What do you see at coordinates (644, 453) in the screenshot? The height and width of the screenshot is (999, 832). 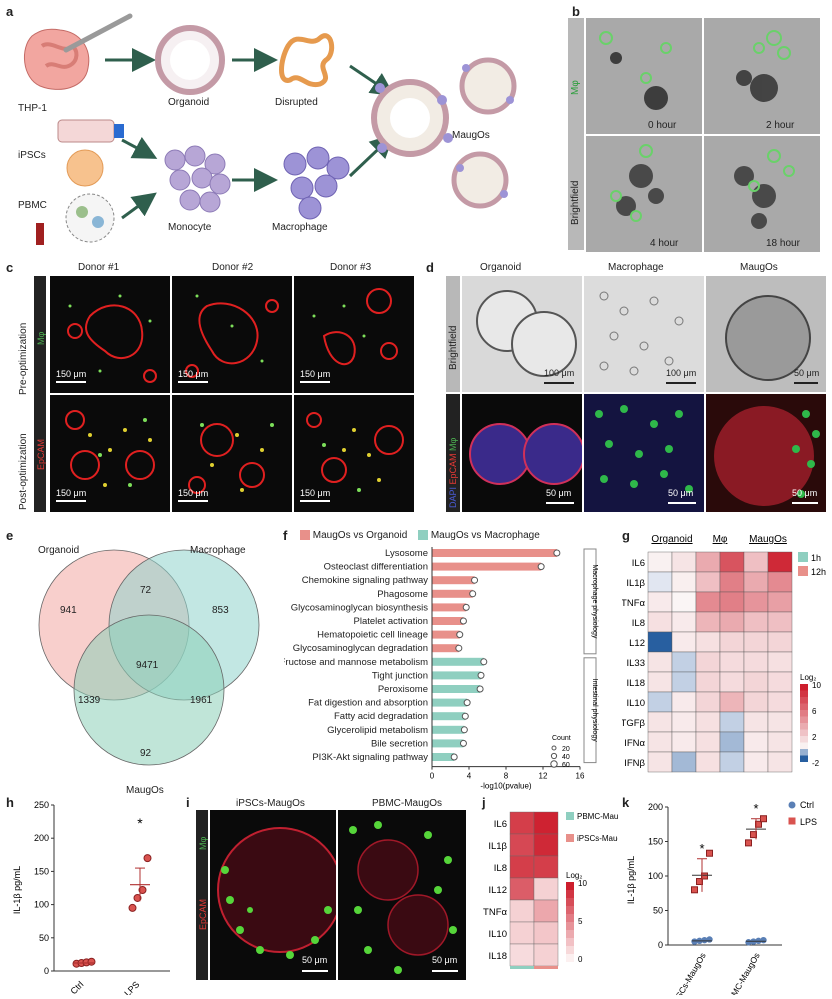 I see `macrophage-fluorescence: 50 μm` at bounding box center [644, 453].